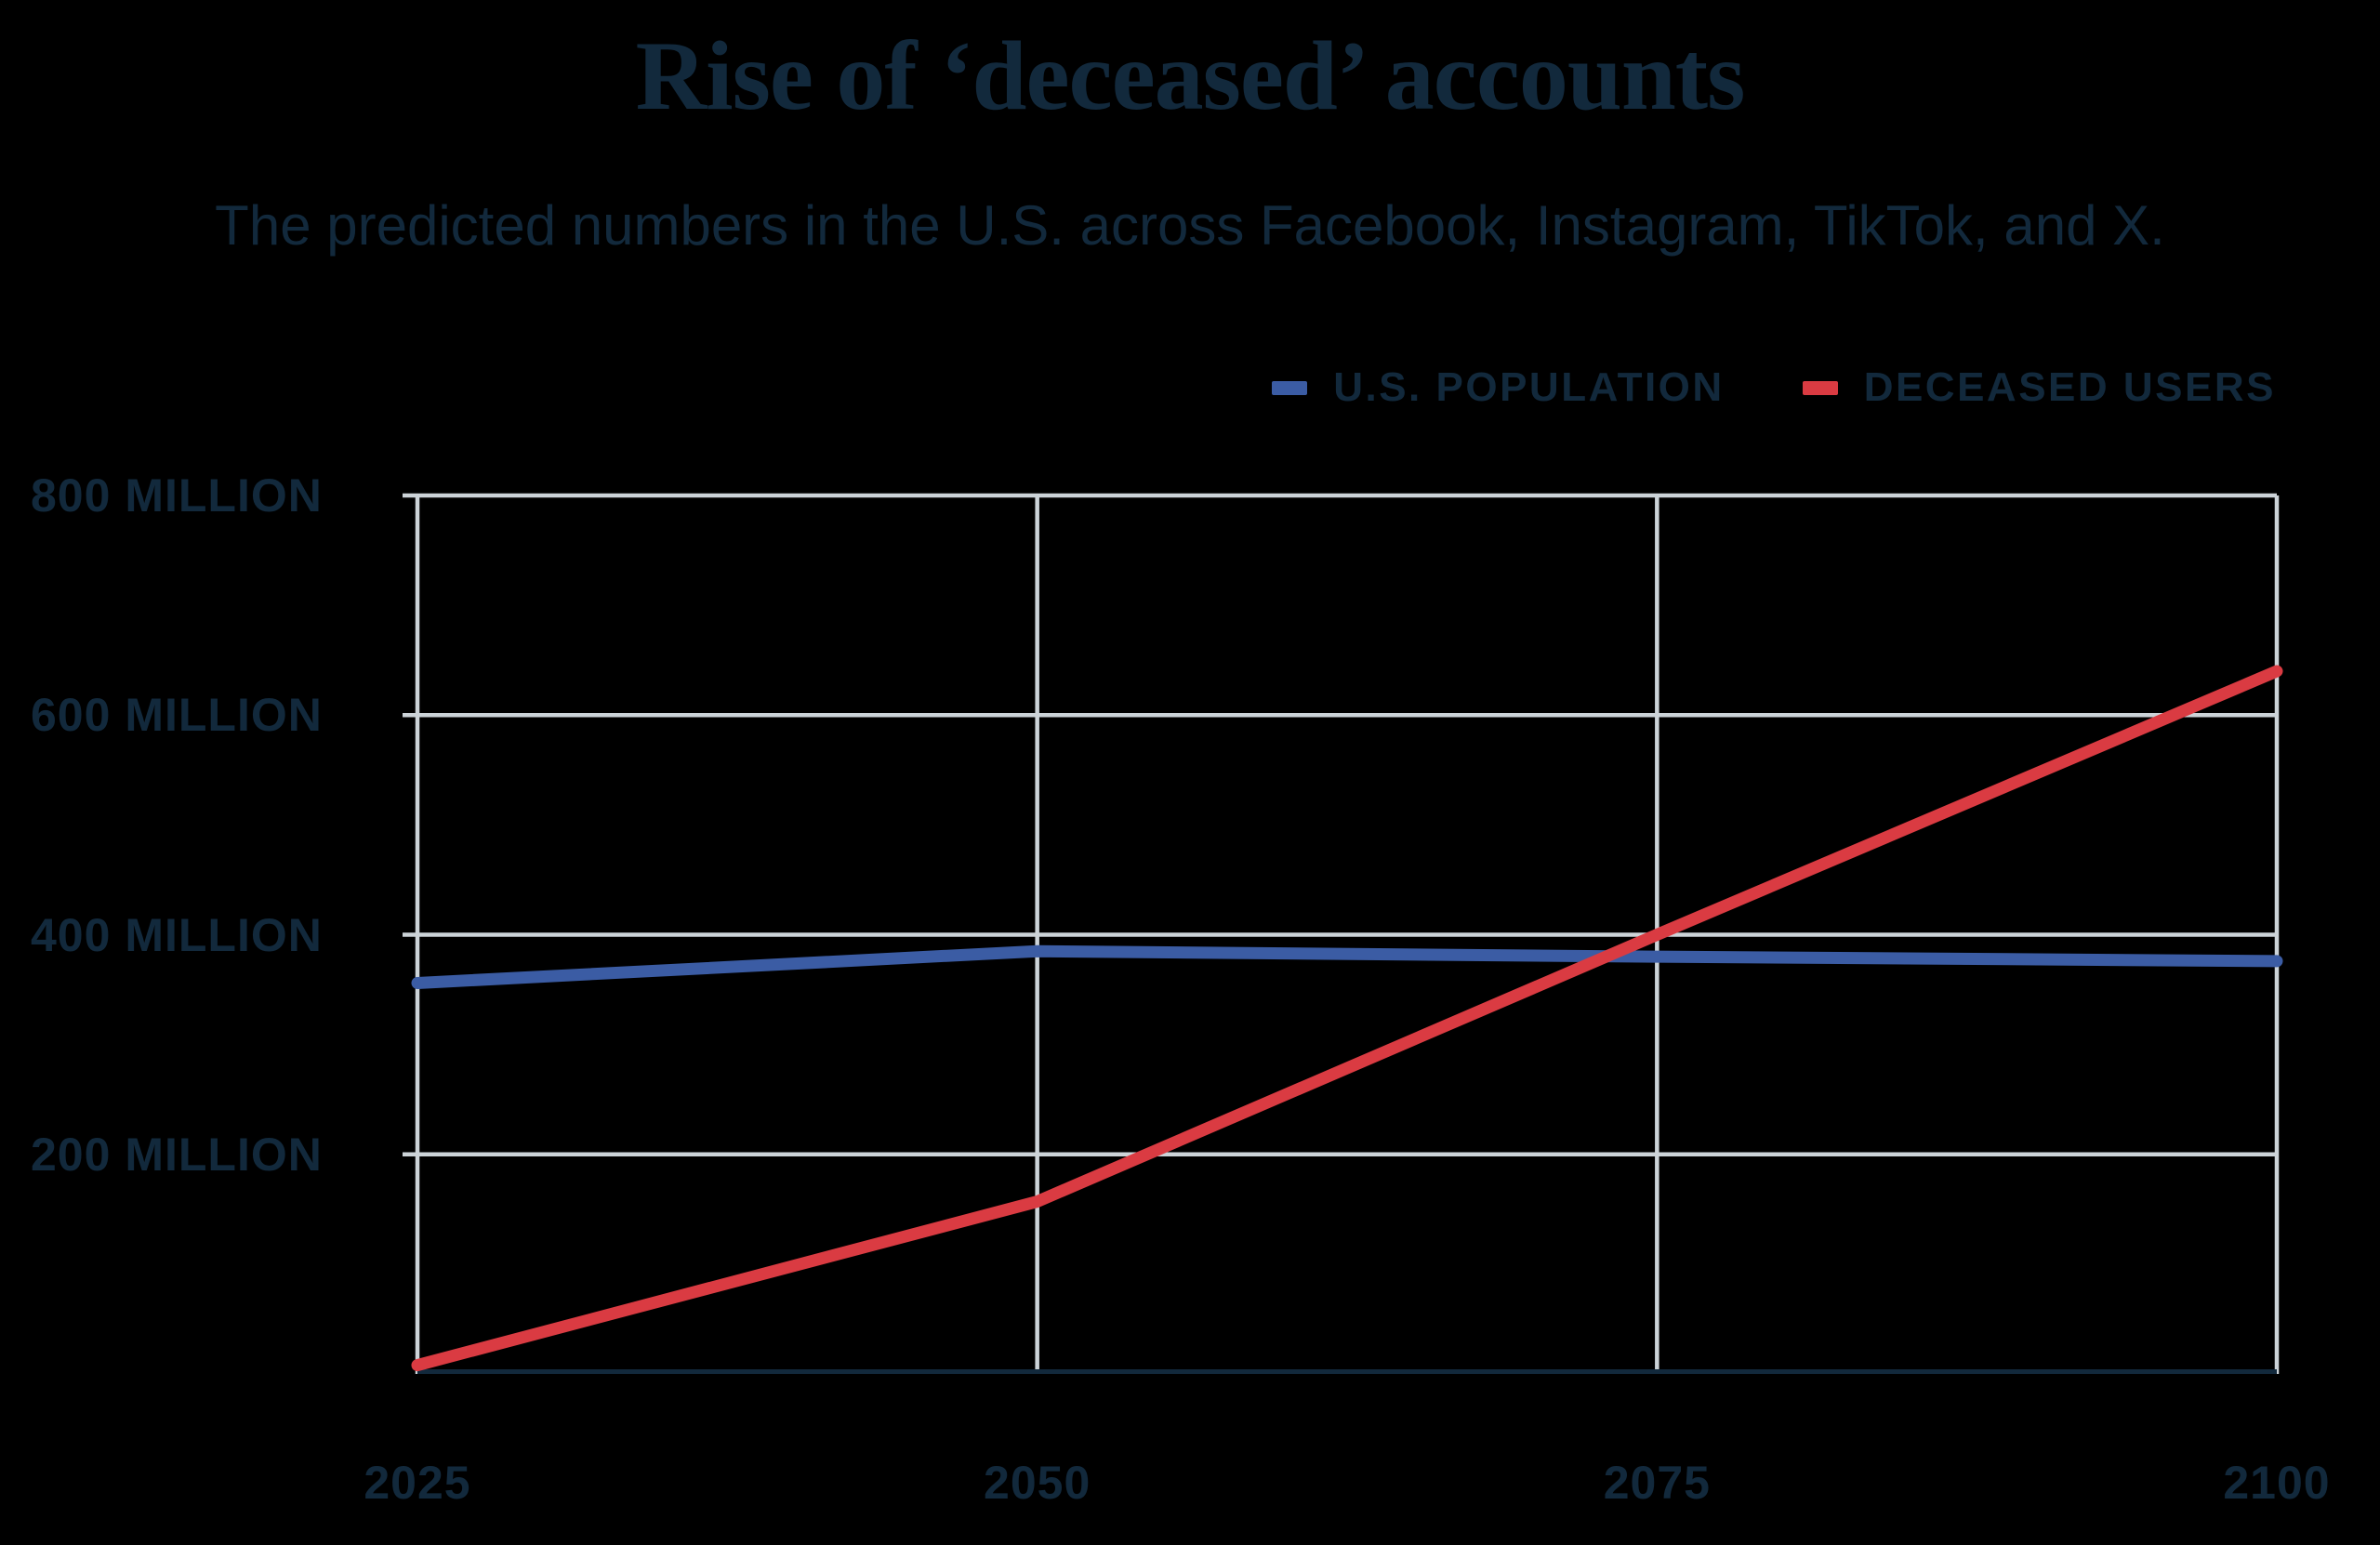 This screenshot has width=2380, height=1545. What do you see at coordinates (177, 1154) in the screenshot?
I see `y-tick-label-200: 200 MILLION` at bounding box center [177, 1154].